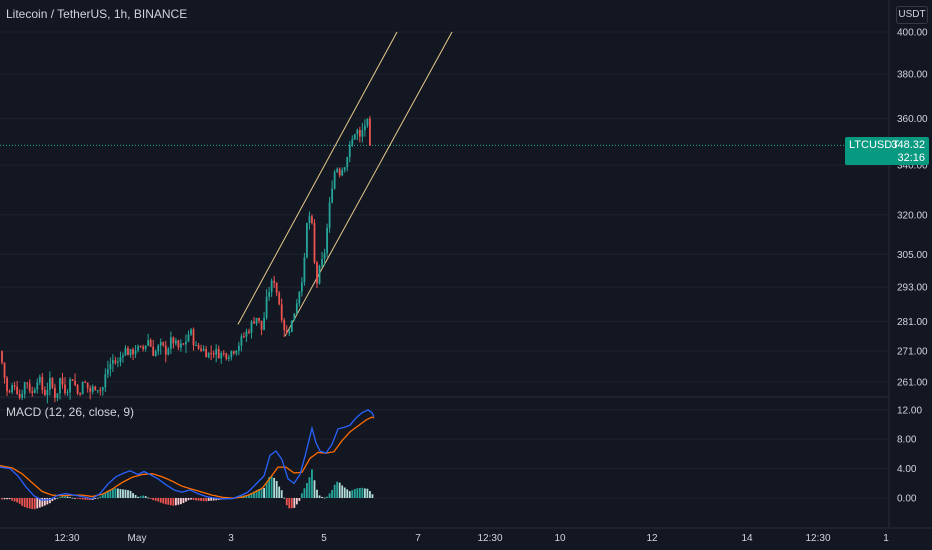 Image resolution: width=932 pixels, height=550 pixels. I want to click on price-tick-label: 293.00, so click(912, 288).